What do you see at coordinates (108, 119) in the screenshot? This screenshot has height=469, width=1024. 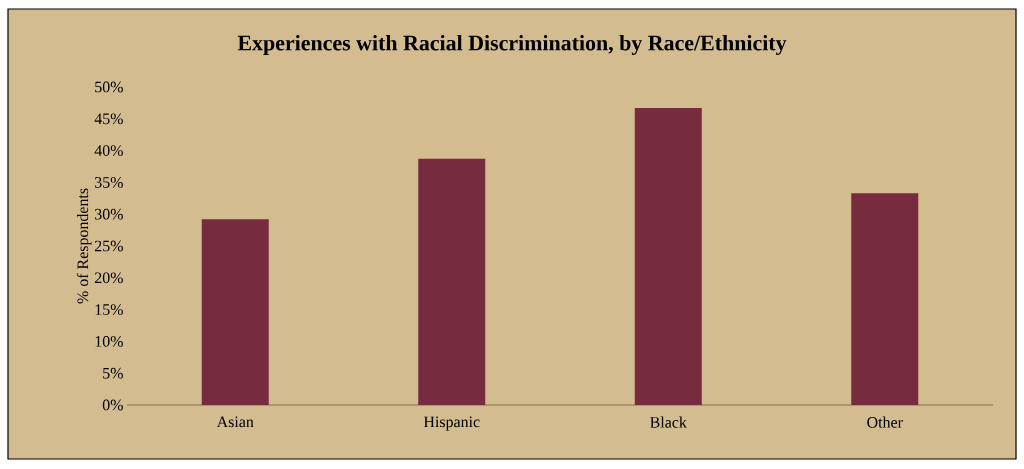 I see `y-tick-label: 45%` at bounding box center [108, 119].